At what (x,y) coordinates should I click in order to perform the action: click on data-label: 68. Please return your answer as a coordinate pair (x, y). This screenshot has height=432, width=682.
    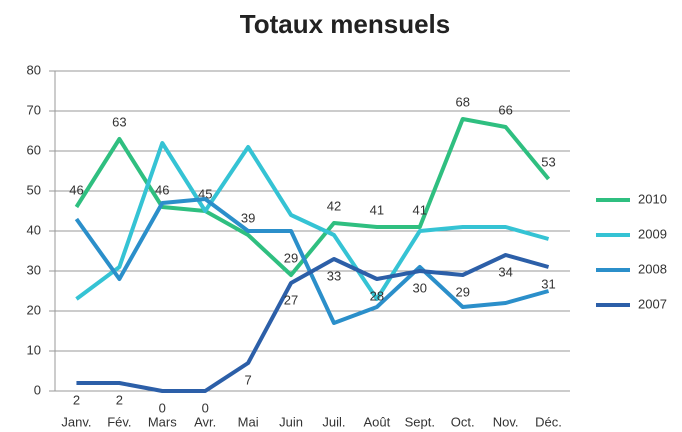
    Looking at the image, I should click on (462, 101).